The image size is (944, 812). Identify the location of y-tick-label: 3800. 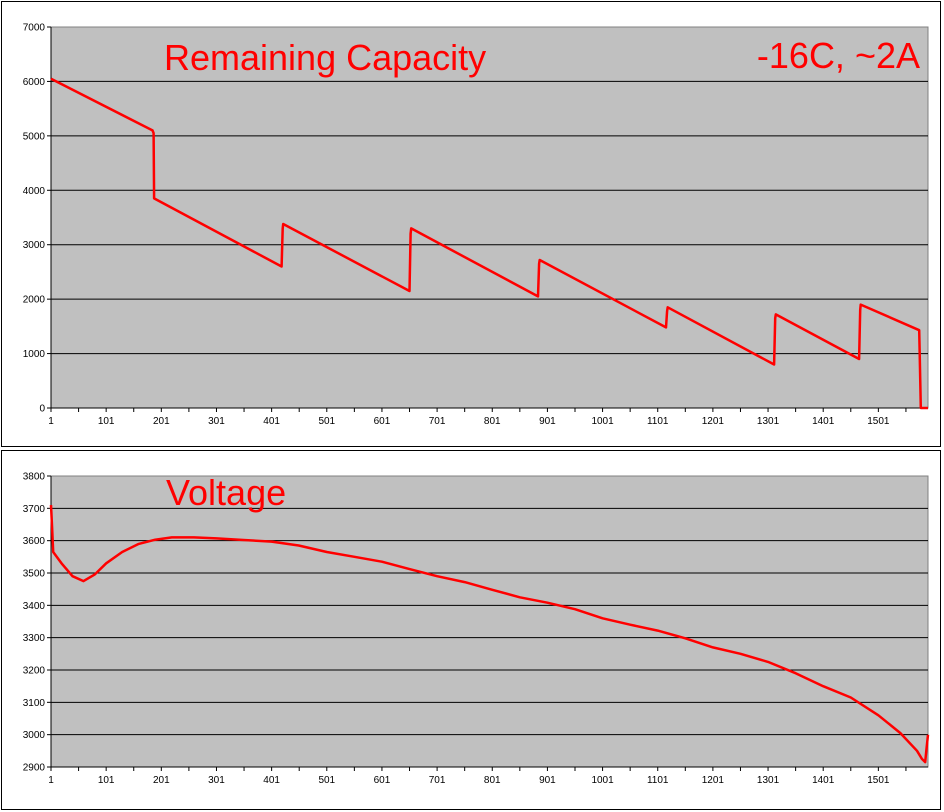
(34, 477).